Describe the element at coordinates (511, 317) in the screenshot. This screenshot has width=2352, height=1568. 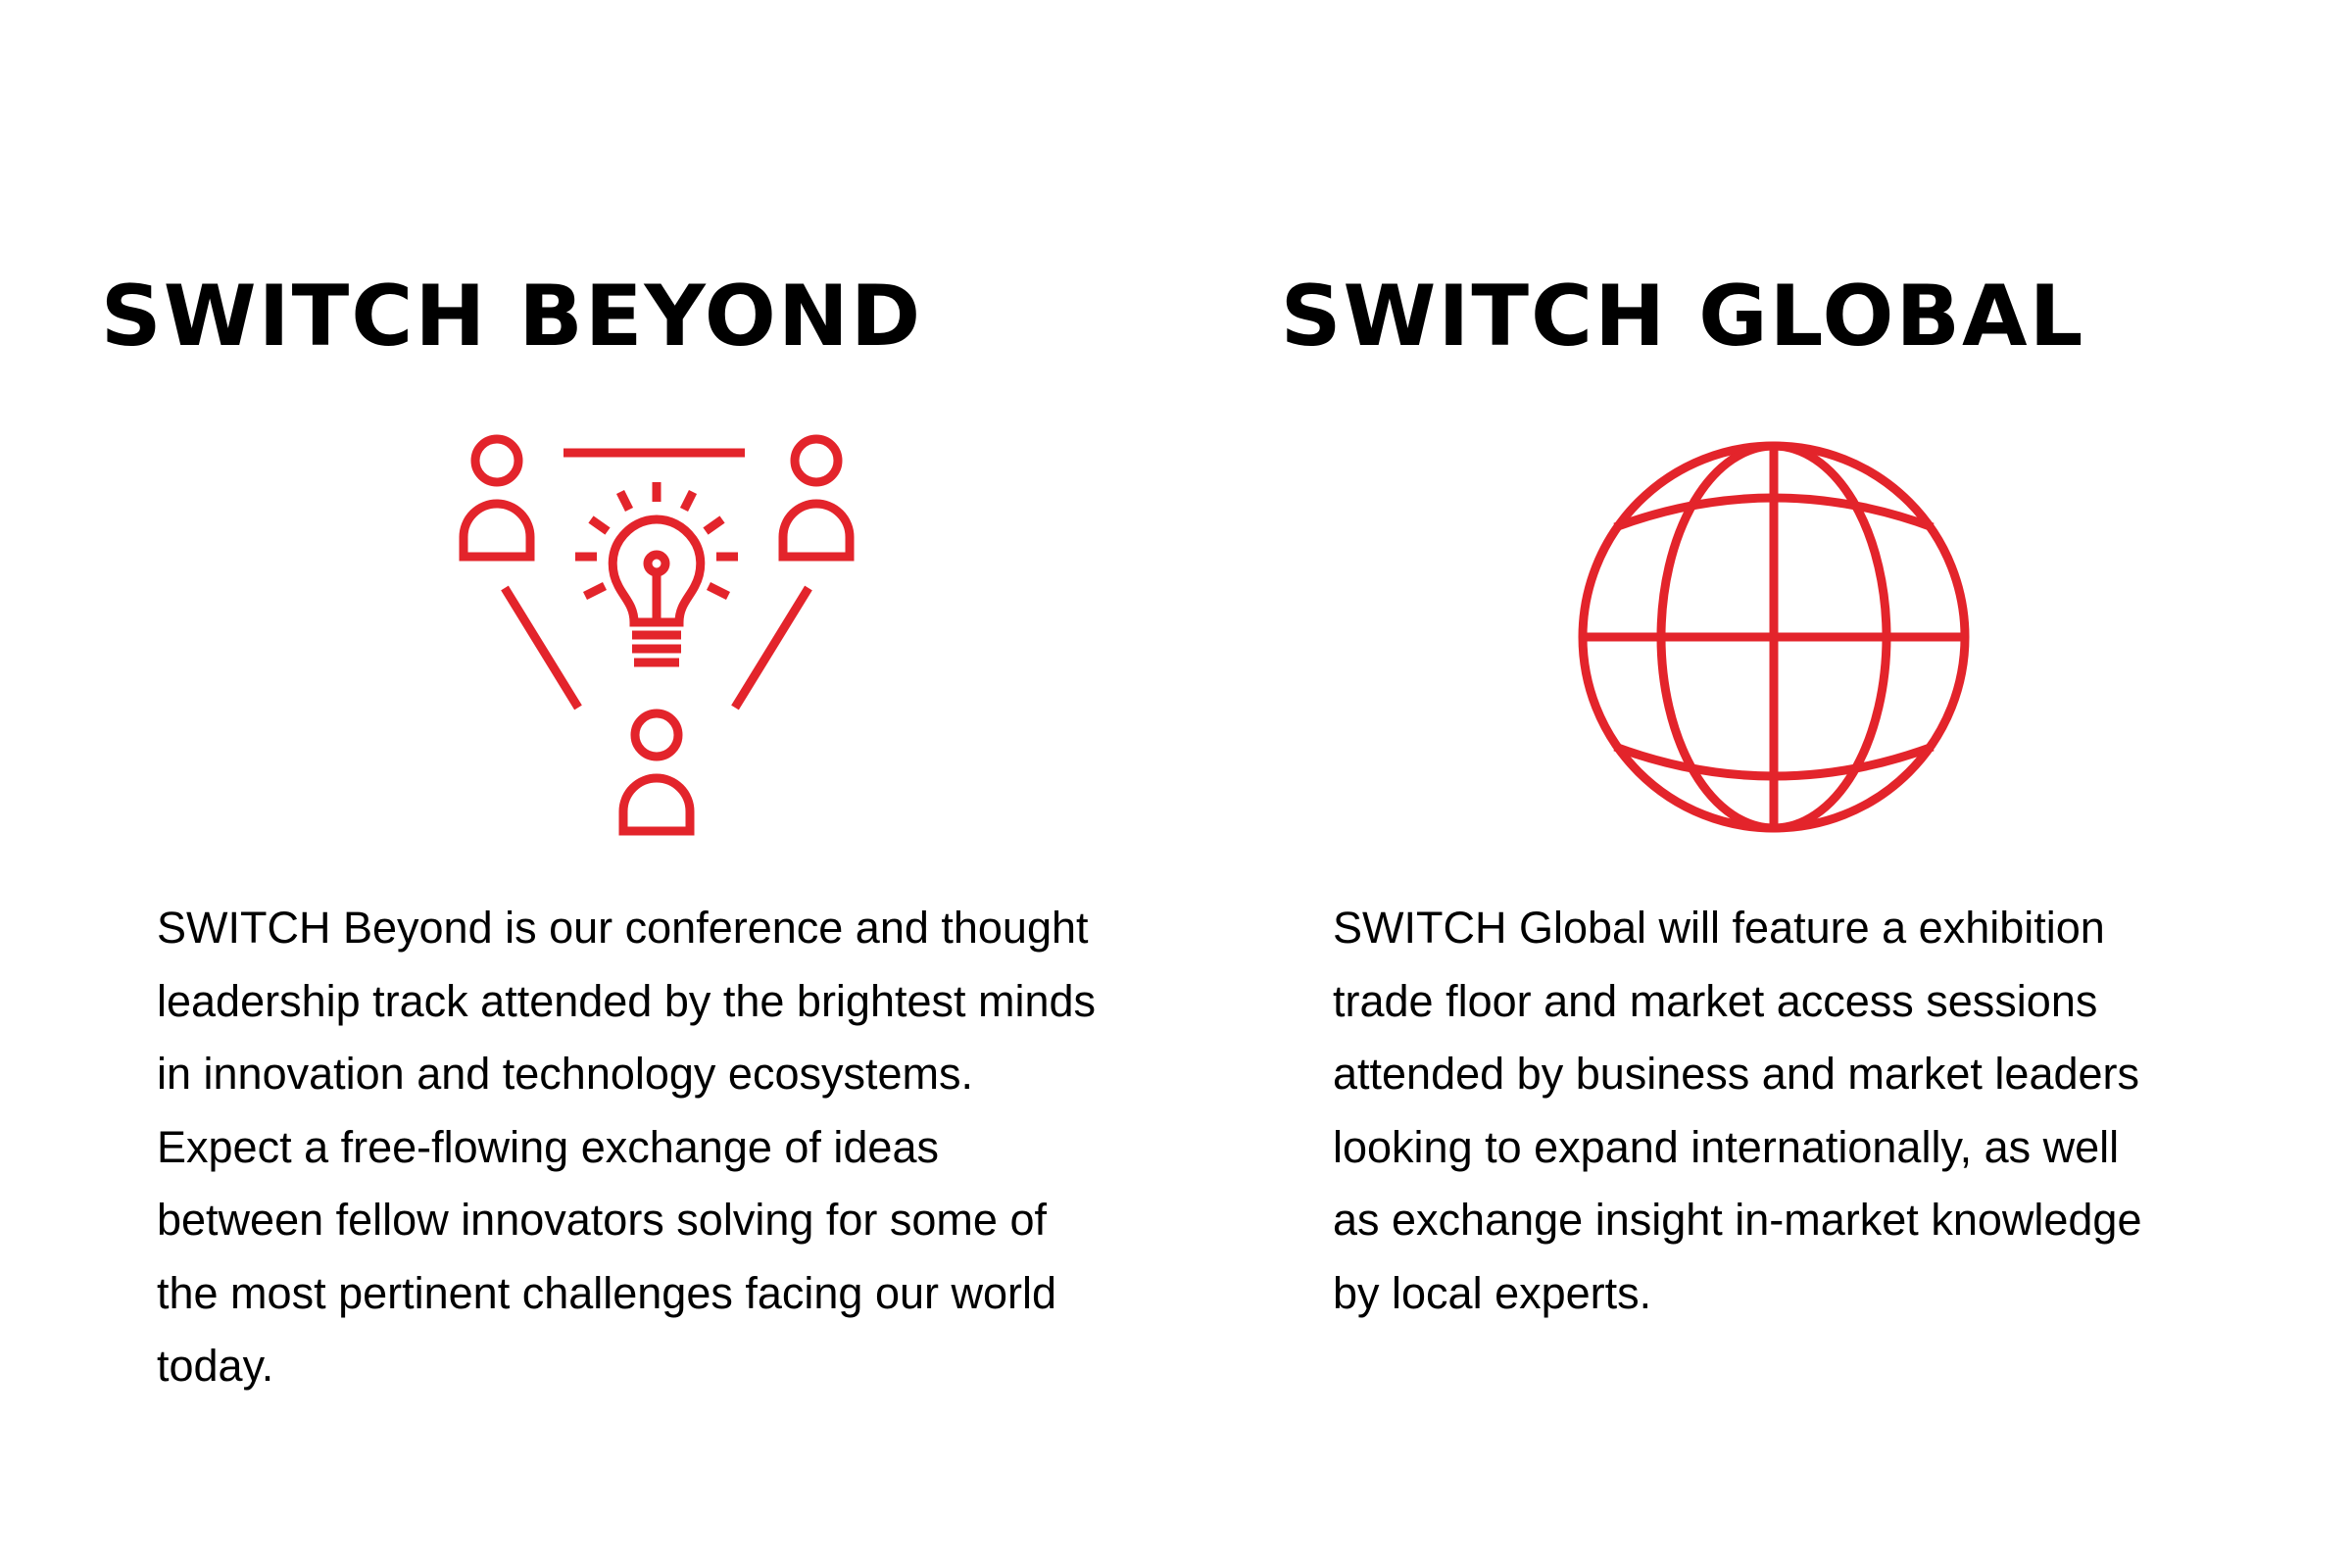
I see `switch-beyond-title: SWITCH BEYOND` at that location.